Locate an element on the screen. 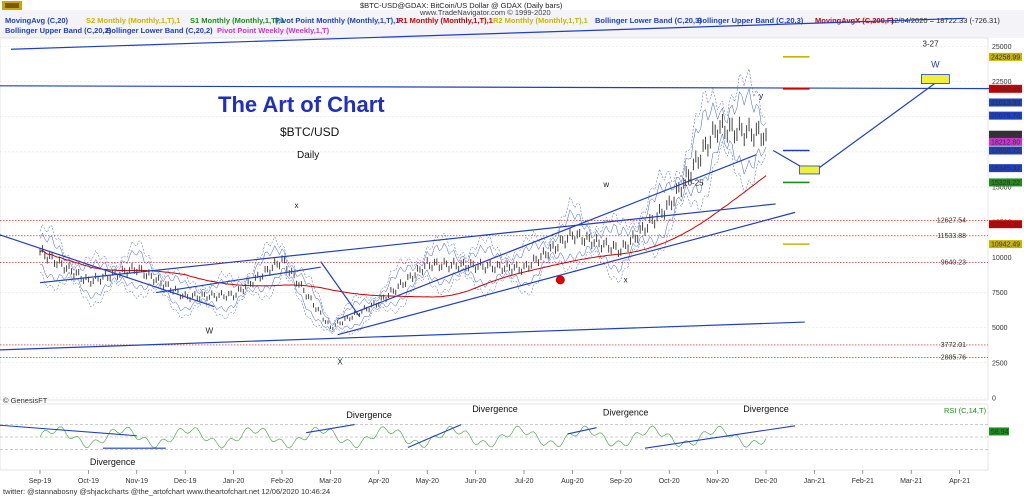 The height and width of the screenshot is (497, 1024). legend-entry: Bollinger Lower Band (C,20,2) is located at coordinates (159, 30).